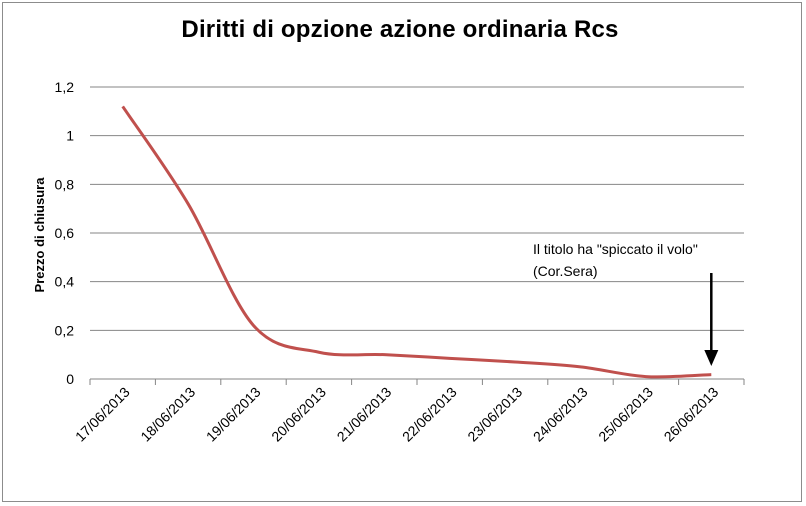 Image resolution: width=806 pixels, height=506 pixels. What do you see at coordinates (560, 414) in the screenshot?
I see `x-tick-label: 24/06/2013` at bounding box center [560, 414].